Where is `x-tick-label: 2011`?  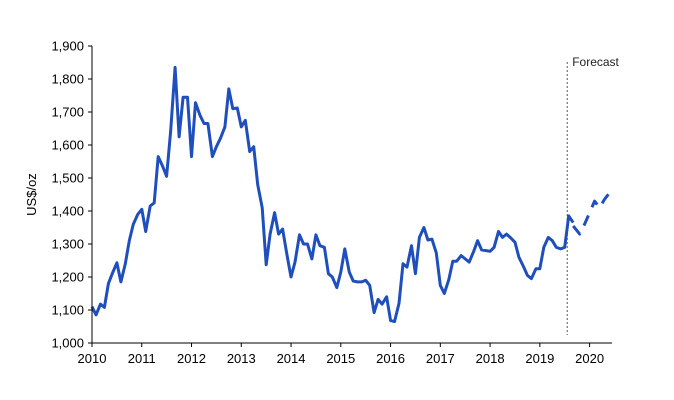
x-tick-label: 2011 is located at coordinates (142, 358).